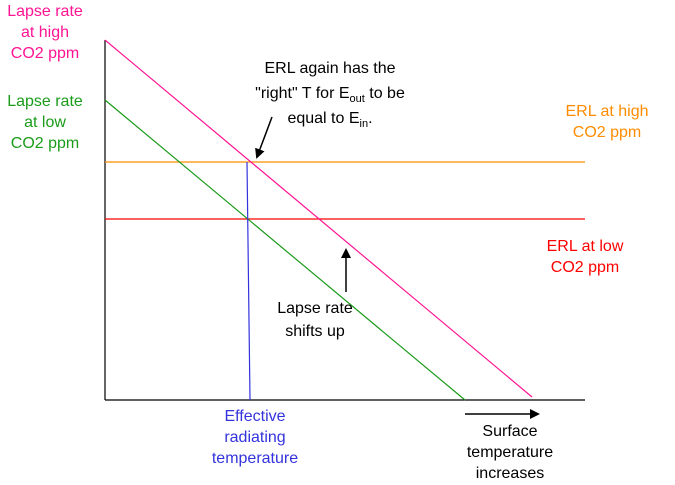 This screenshot has height=485, width=675. What do you see at coordinates (510, 431) in the screenshot?
I see `surface-line1: Surface` at bounding box center [510, 431].